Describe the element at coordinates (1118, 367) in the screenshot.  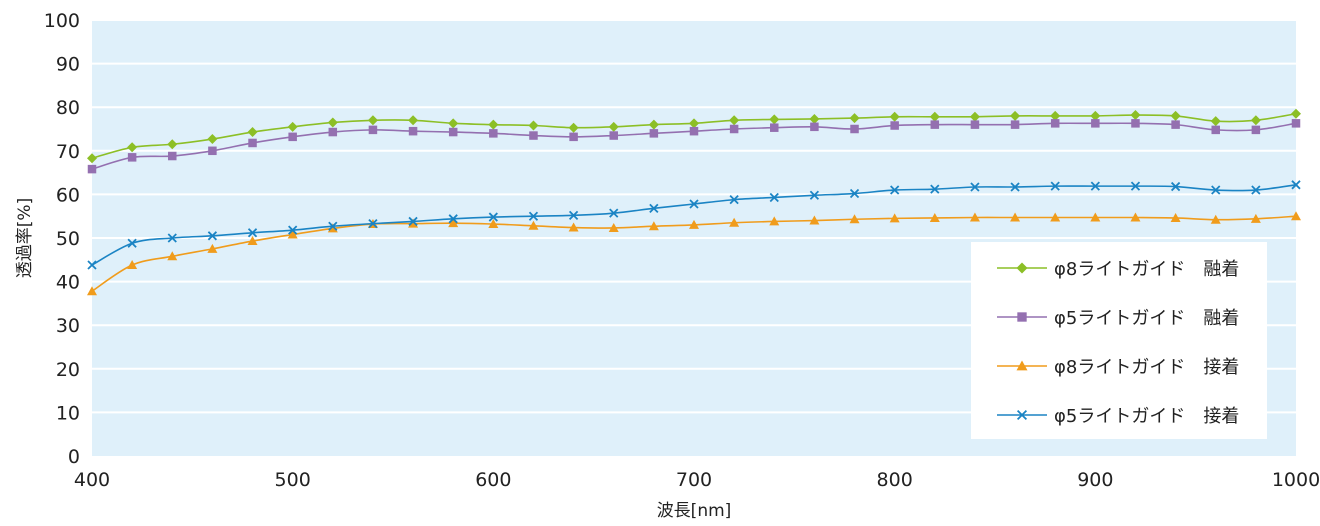
I see `legend-item: φ8ライトガイド 接着` at that location.